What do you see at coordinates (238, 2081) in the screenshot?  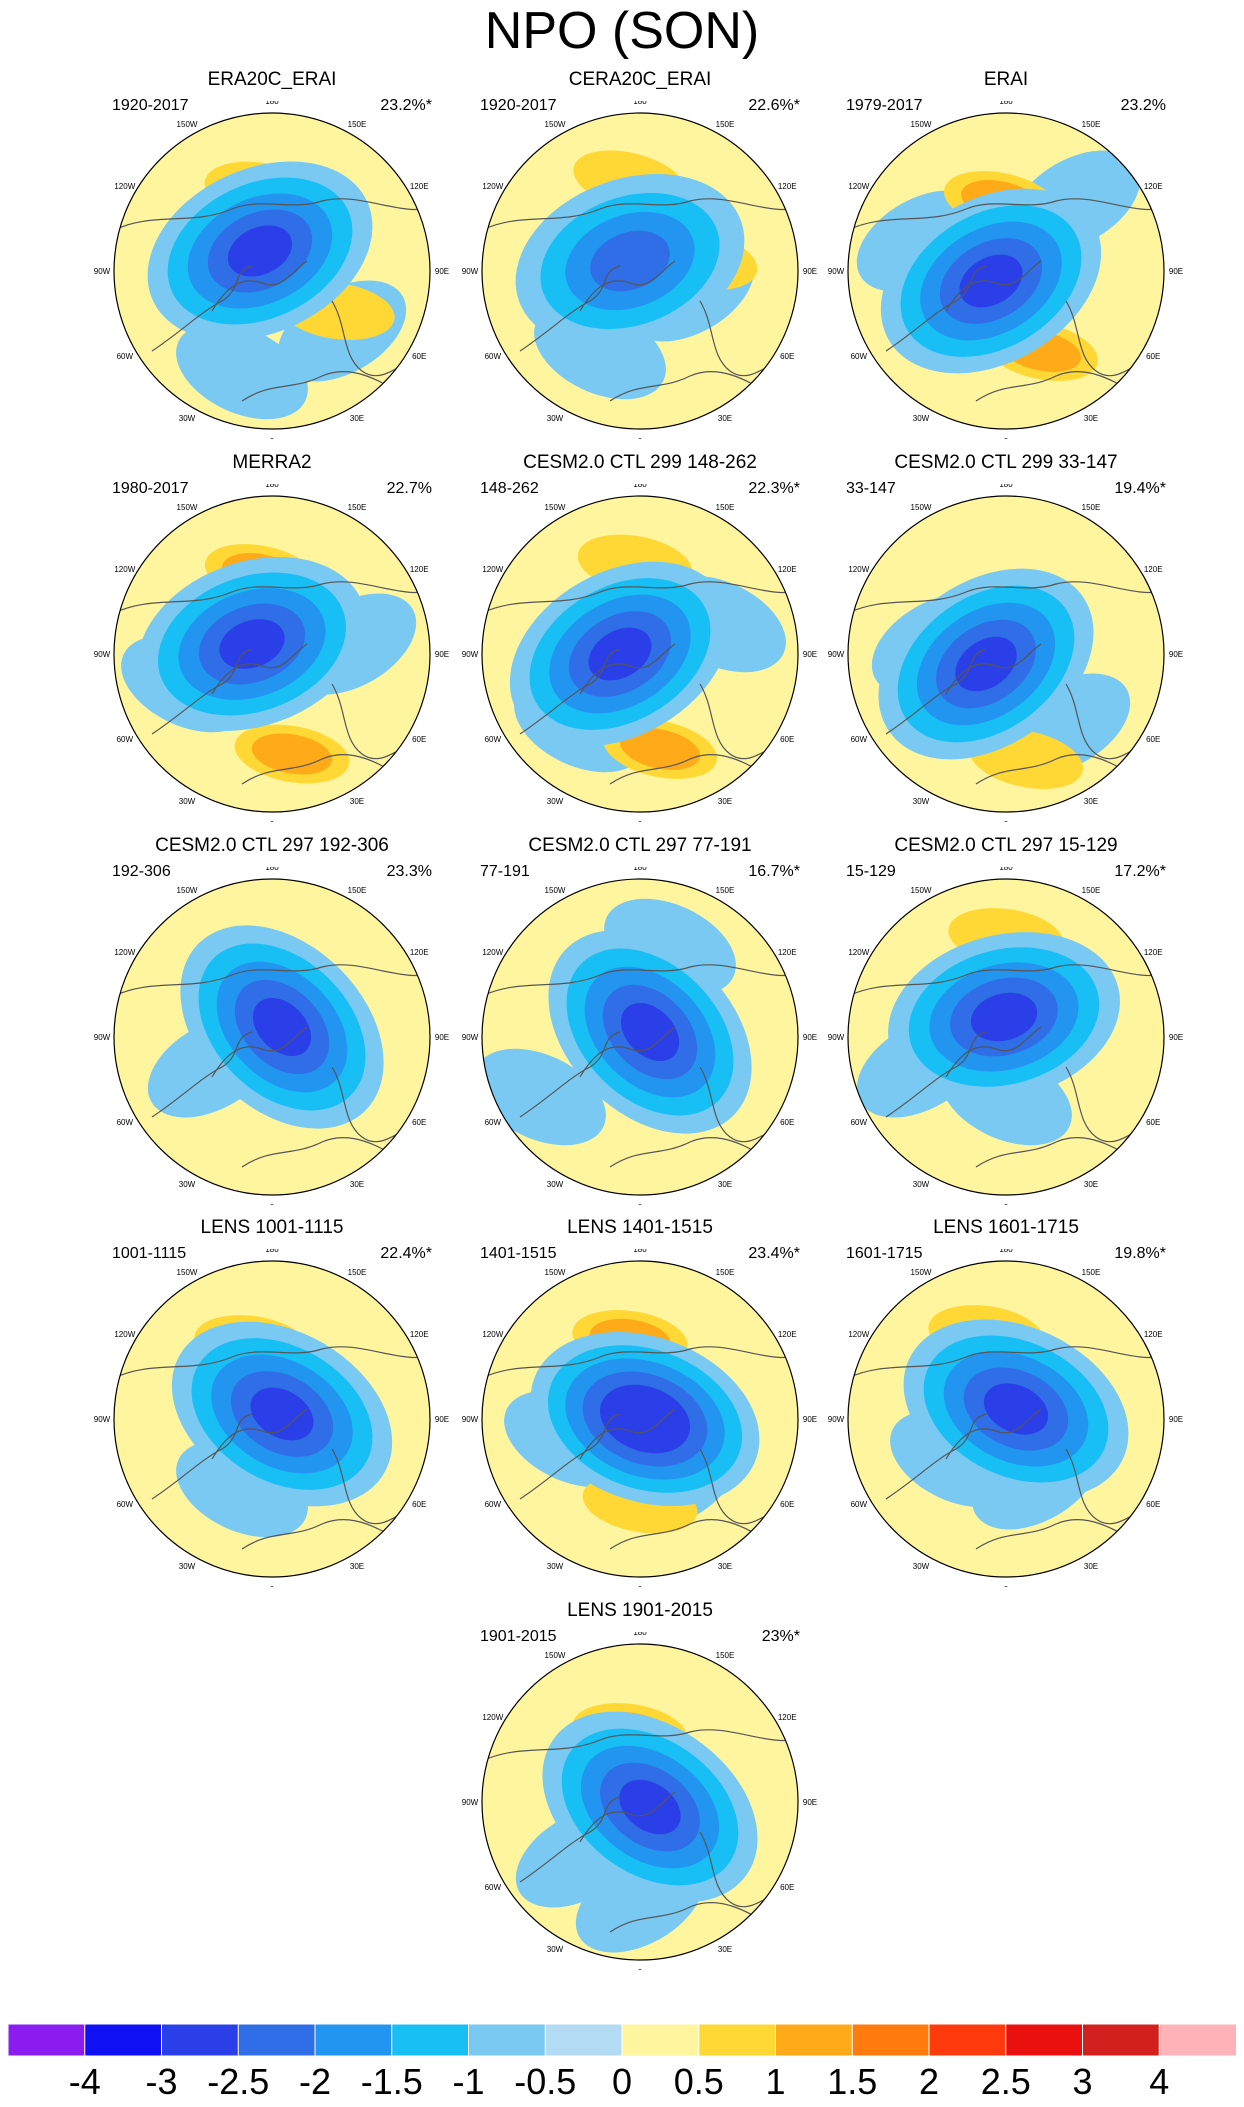 I see `colorbar-tick: -2.5` at bounding box center [238, 2081].